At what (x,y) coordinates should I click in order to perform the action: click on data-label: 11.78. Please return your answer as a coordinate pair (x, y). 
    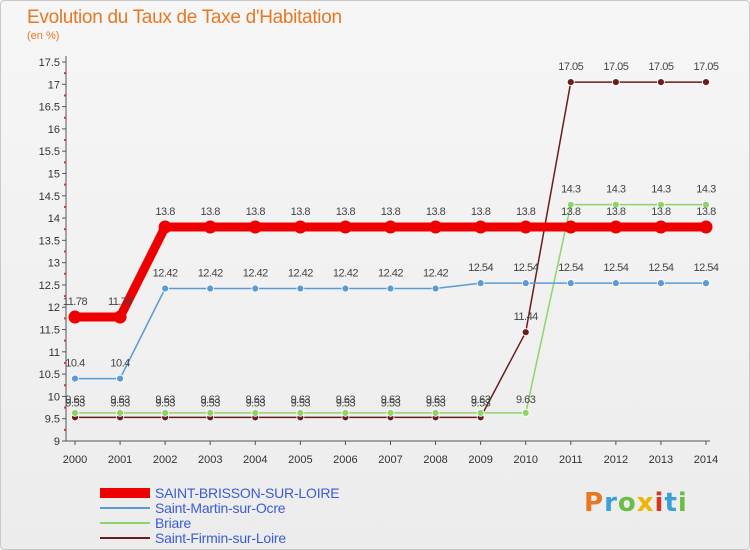
    Looking at the image, I should click on (120, 302).